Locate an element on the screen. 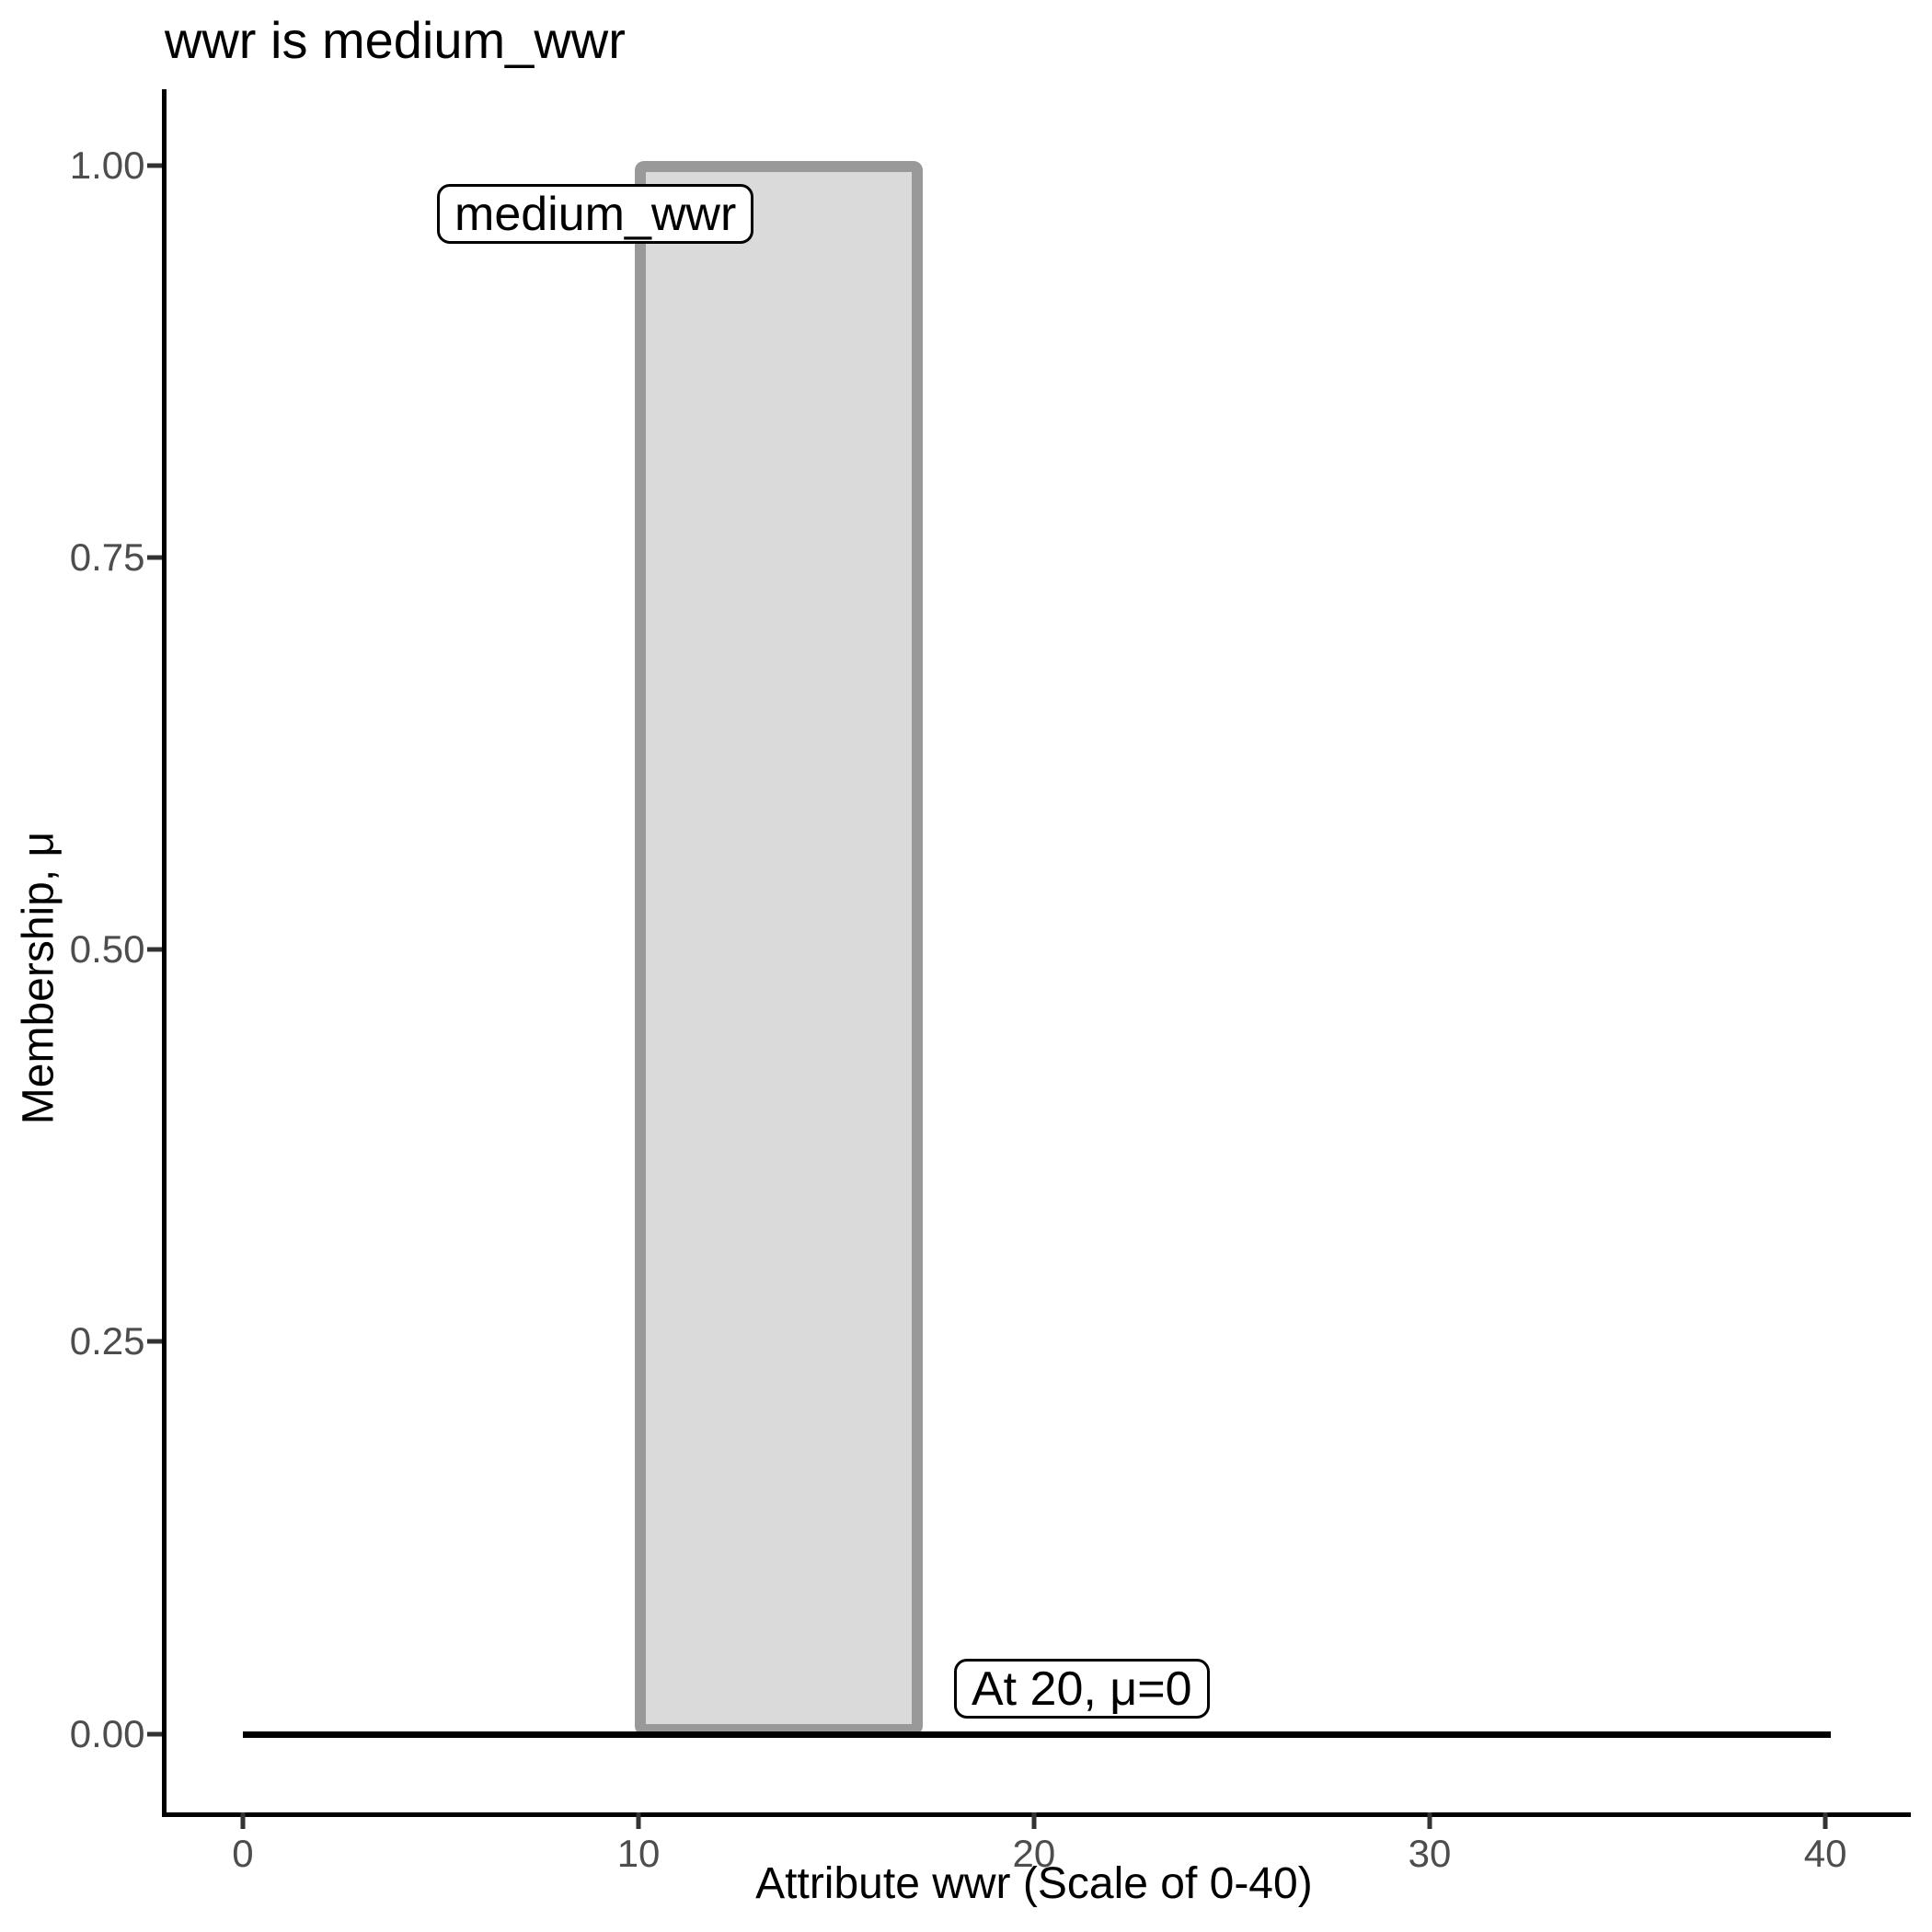 The width and height of the screenshot is (1932, 1932). y-axis-line is located at coordinates (164, 951).